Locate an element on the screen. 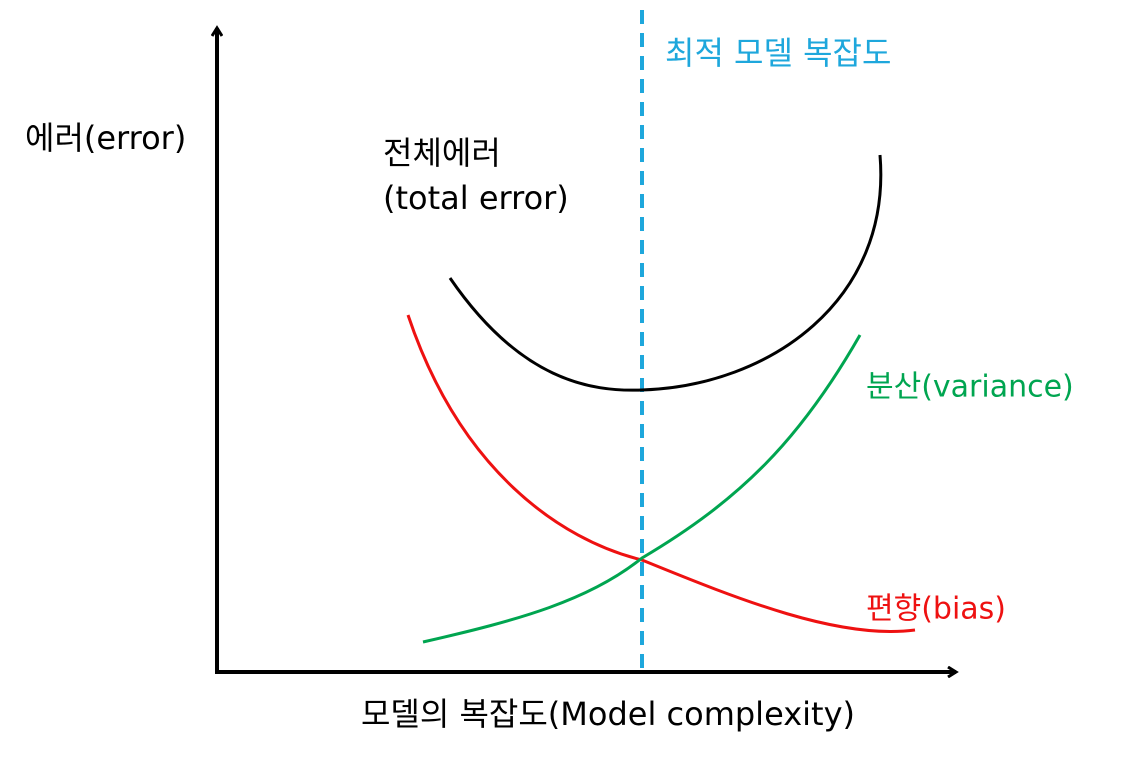  y-axis-label: 에러(error) is located at coordinates (105, 138).